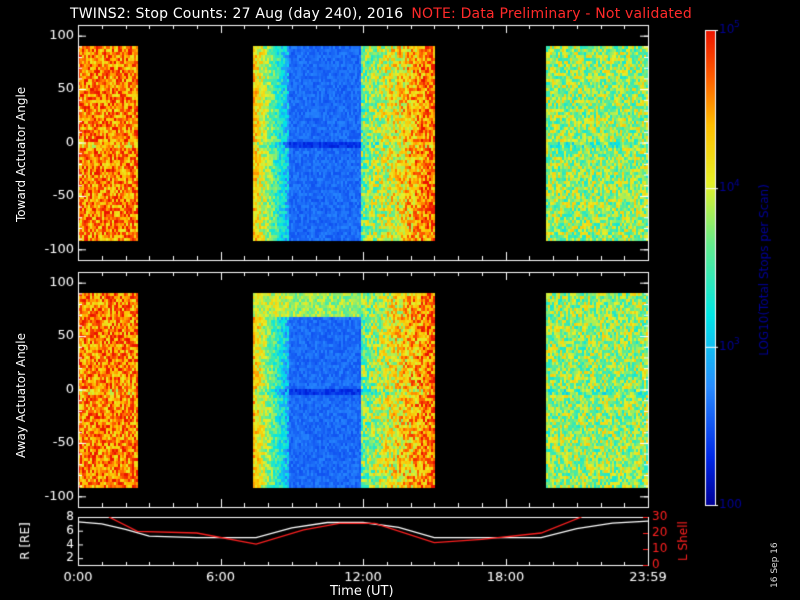  What do you see at coordinates (21, 154) in the screenshot?
I see `toward-axis-label: Toward Actuator Angle` at bounding box center [21, 154].